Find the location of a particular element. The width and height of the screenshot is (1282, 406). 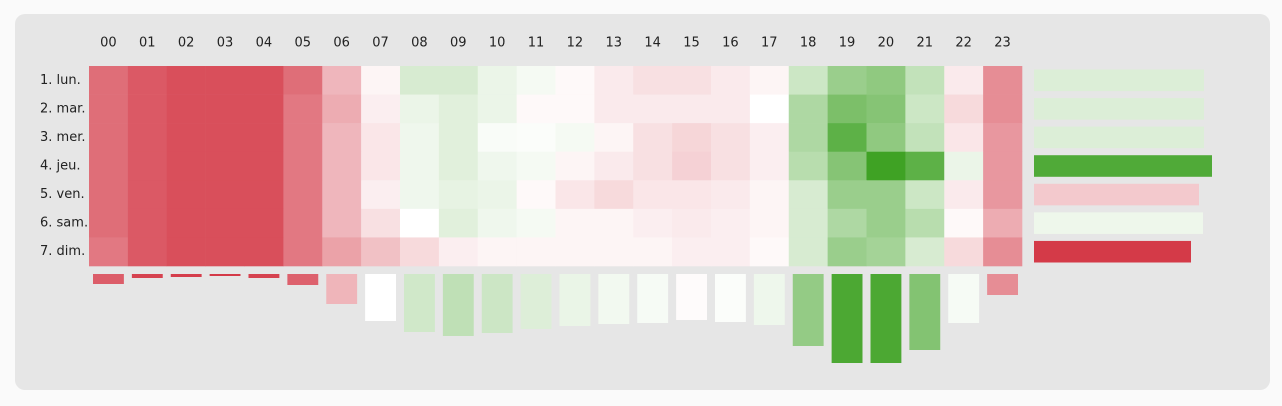

y-tick-label: 2. mar. is located at coordinates (62, 108).